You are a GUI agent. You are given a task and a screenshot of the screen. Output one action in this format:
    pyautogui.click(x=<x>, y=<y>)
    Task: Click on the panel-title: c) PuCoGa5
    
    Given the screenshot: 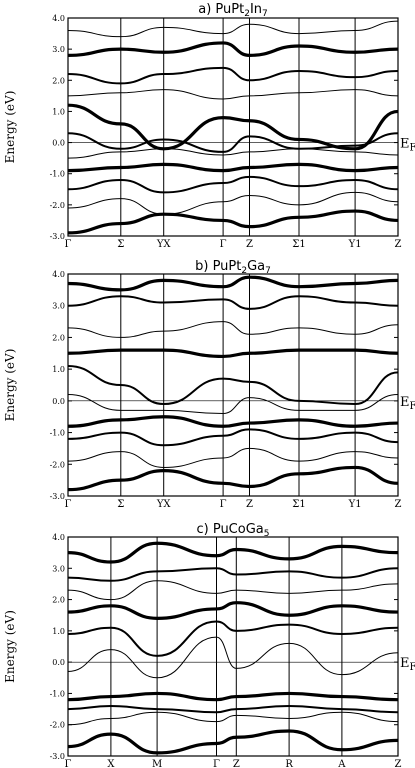 What is the action you would take?
    pyautogui.click(x=232, y=530)
    